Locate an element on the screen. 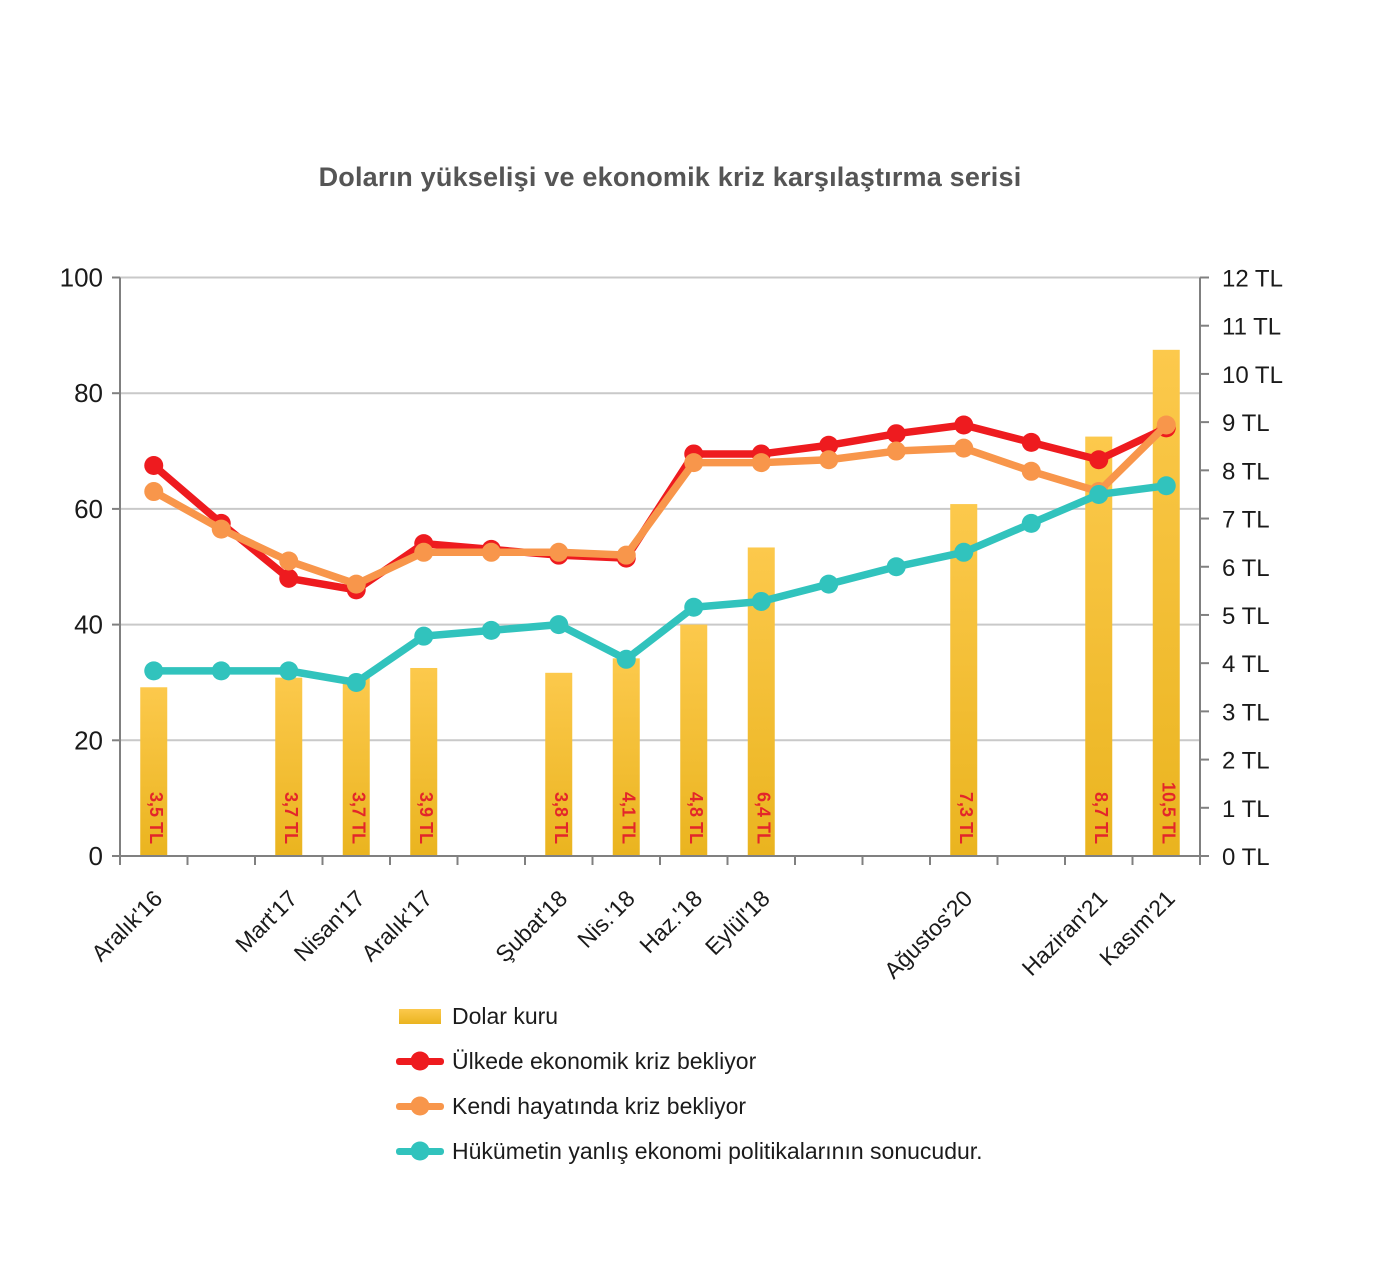 This screenshot has width=1376, height=1280. legend-label: Dolar kuru is located at coordinates (505, 1015).